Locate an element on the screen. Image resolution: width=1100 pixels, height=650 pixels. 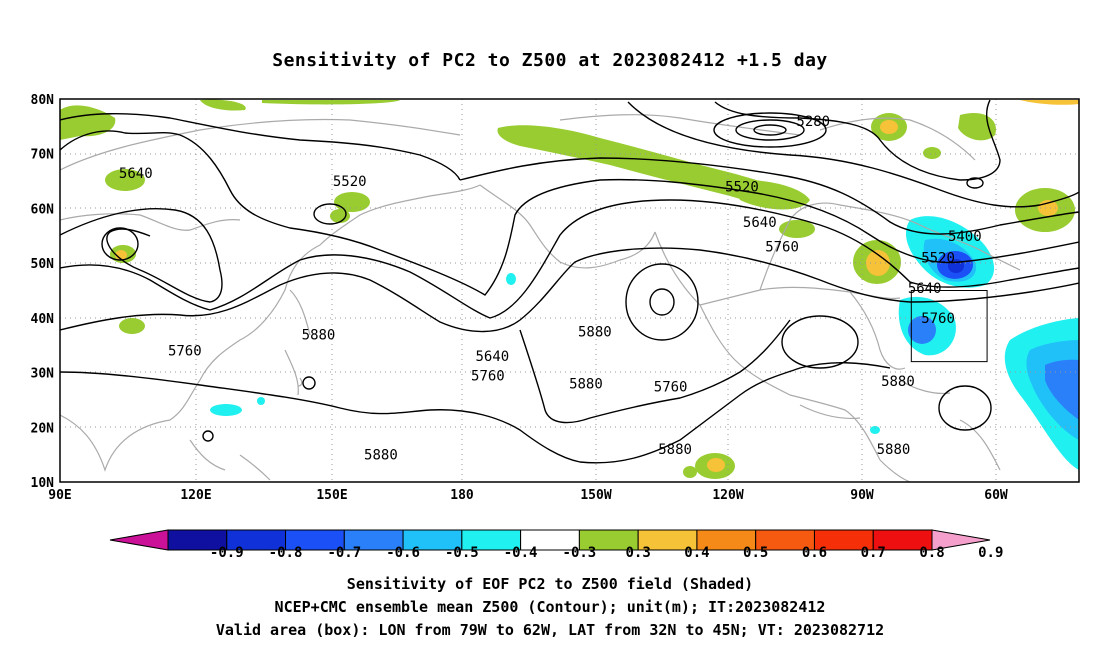
contour-label: 5400 is located at coordinates (965, 237).